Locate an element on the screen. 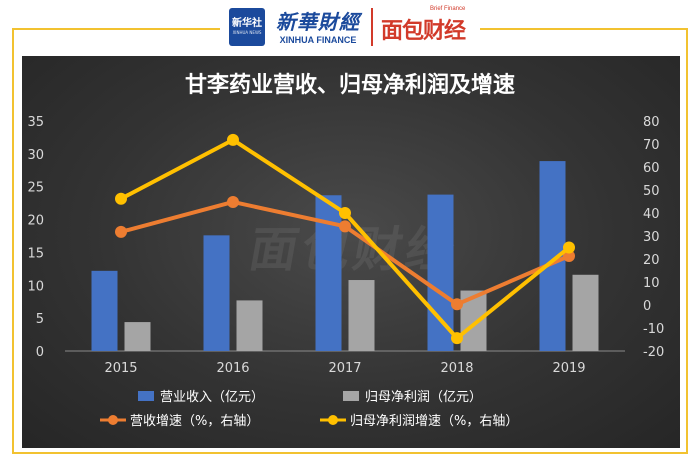  y2-tick-label: 10 is located at coordinates (651, 283).